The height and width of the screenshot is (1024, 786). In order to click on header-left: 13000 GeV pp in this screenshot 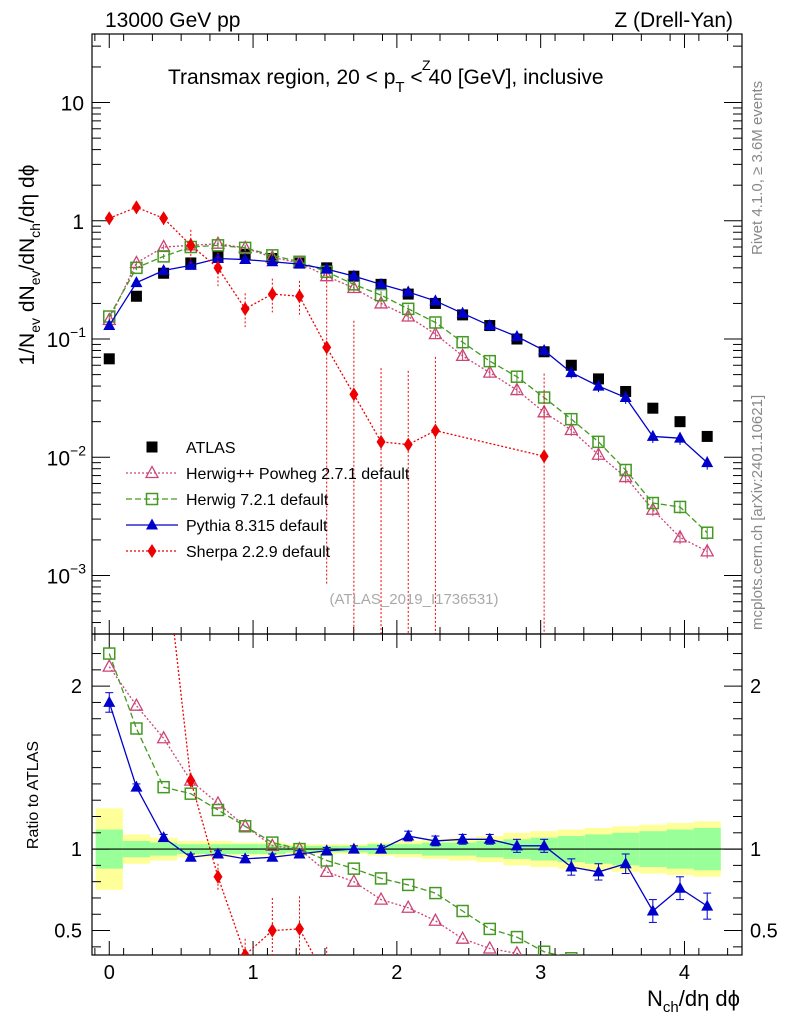, I will do `click(172, 20)`.